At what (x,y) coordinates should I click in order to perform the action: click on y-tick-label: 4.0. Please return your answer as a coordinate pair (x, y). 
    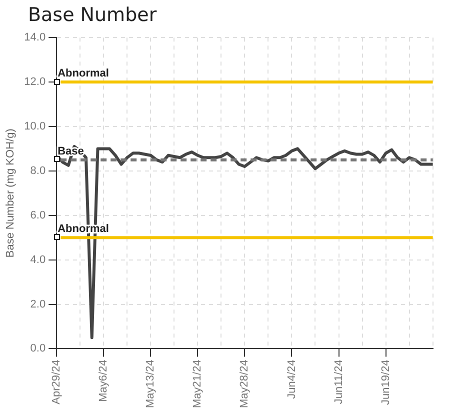
    Looking at the image, I should click on (38, 260).